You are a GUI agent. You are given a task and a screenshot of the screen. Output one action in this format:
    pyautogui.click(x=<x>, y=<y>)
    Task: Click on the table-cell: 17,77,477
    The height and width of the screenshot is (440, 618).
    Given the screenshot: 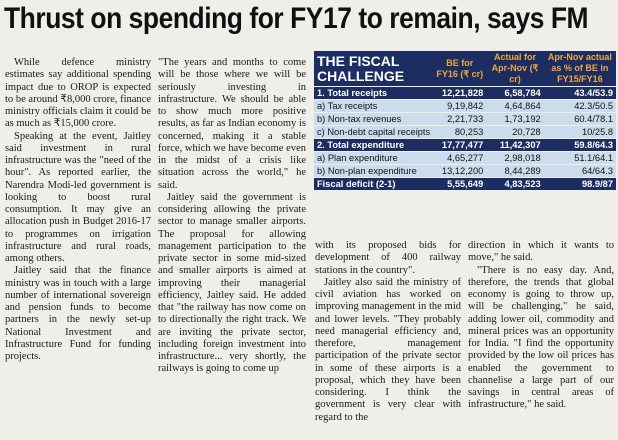 What is the action you would take?
    pyautogui.click(x=462, y=145)
    